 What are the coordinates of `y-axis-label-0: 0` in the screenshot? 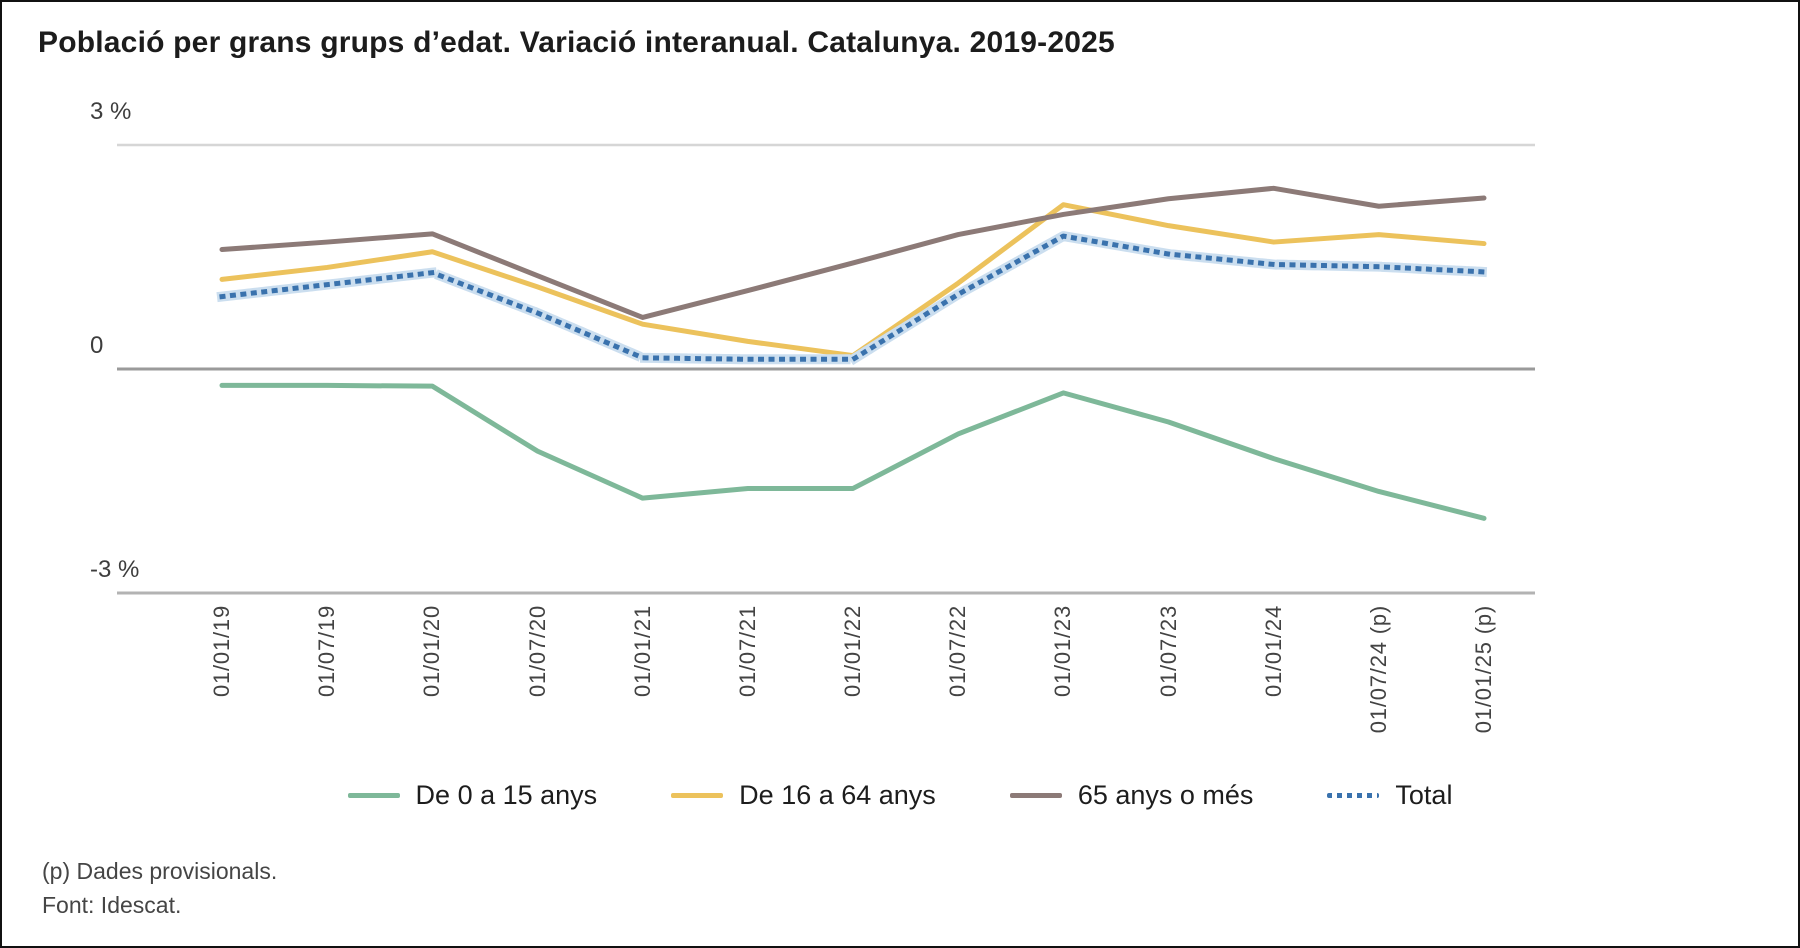 It's located at (97, 345).